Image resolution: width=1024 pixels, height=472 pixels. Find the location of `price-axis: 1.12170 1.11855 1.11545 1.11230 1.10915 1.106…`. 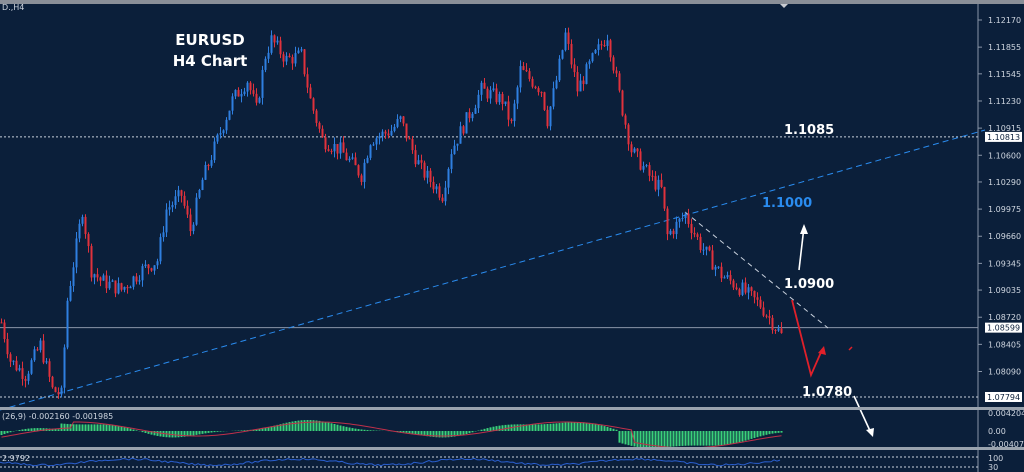

price-axis: 1.12170 1.11855 1.11545 1.11230 1.10915 1.106… is located at coordinates (1000, 209).